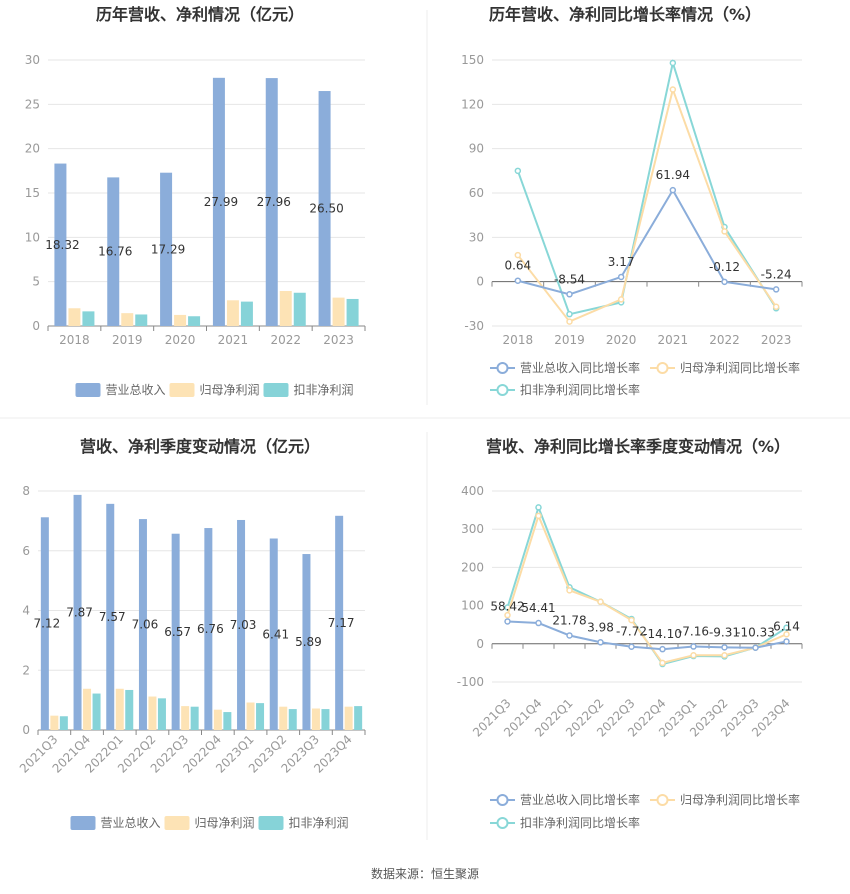  Describe the element at coordinates (724, 267) in the screenshot. I see `line-value-label: -0.12` at that location.